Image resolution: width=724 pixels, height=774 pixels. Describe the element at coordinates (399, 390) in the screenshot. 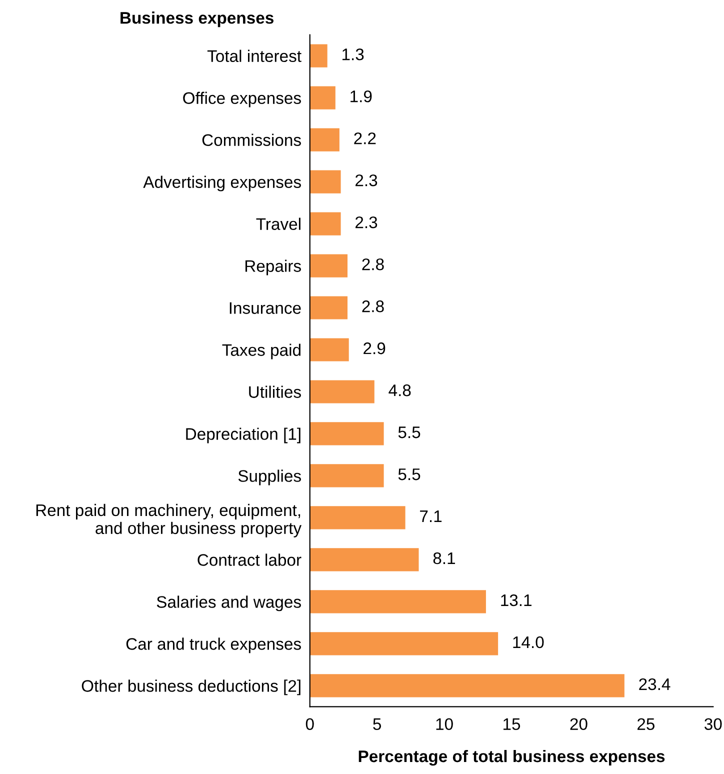

I see `data-label: 4.8` at that location.